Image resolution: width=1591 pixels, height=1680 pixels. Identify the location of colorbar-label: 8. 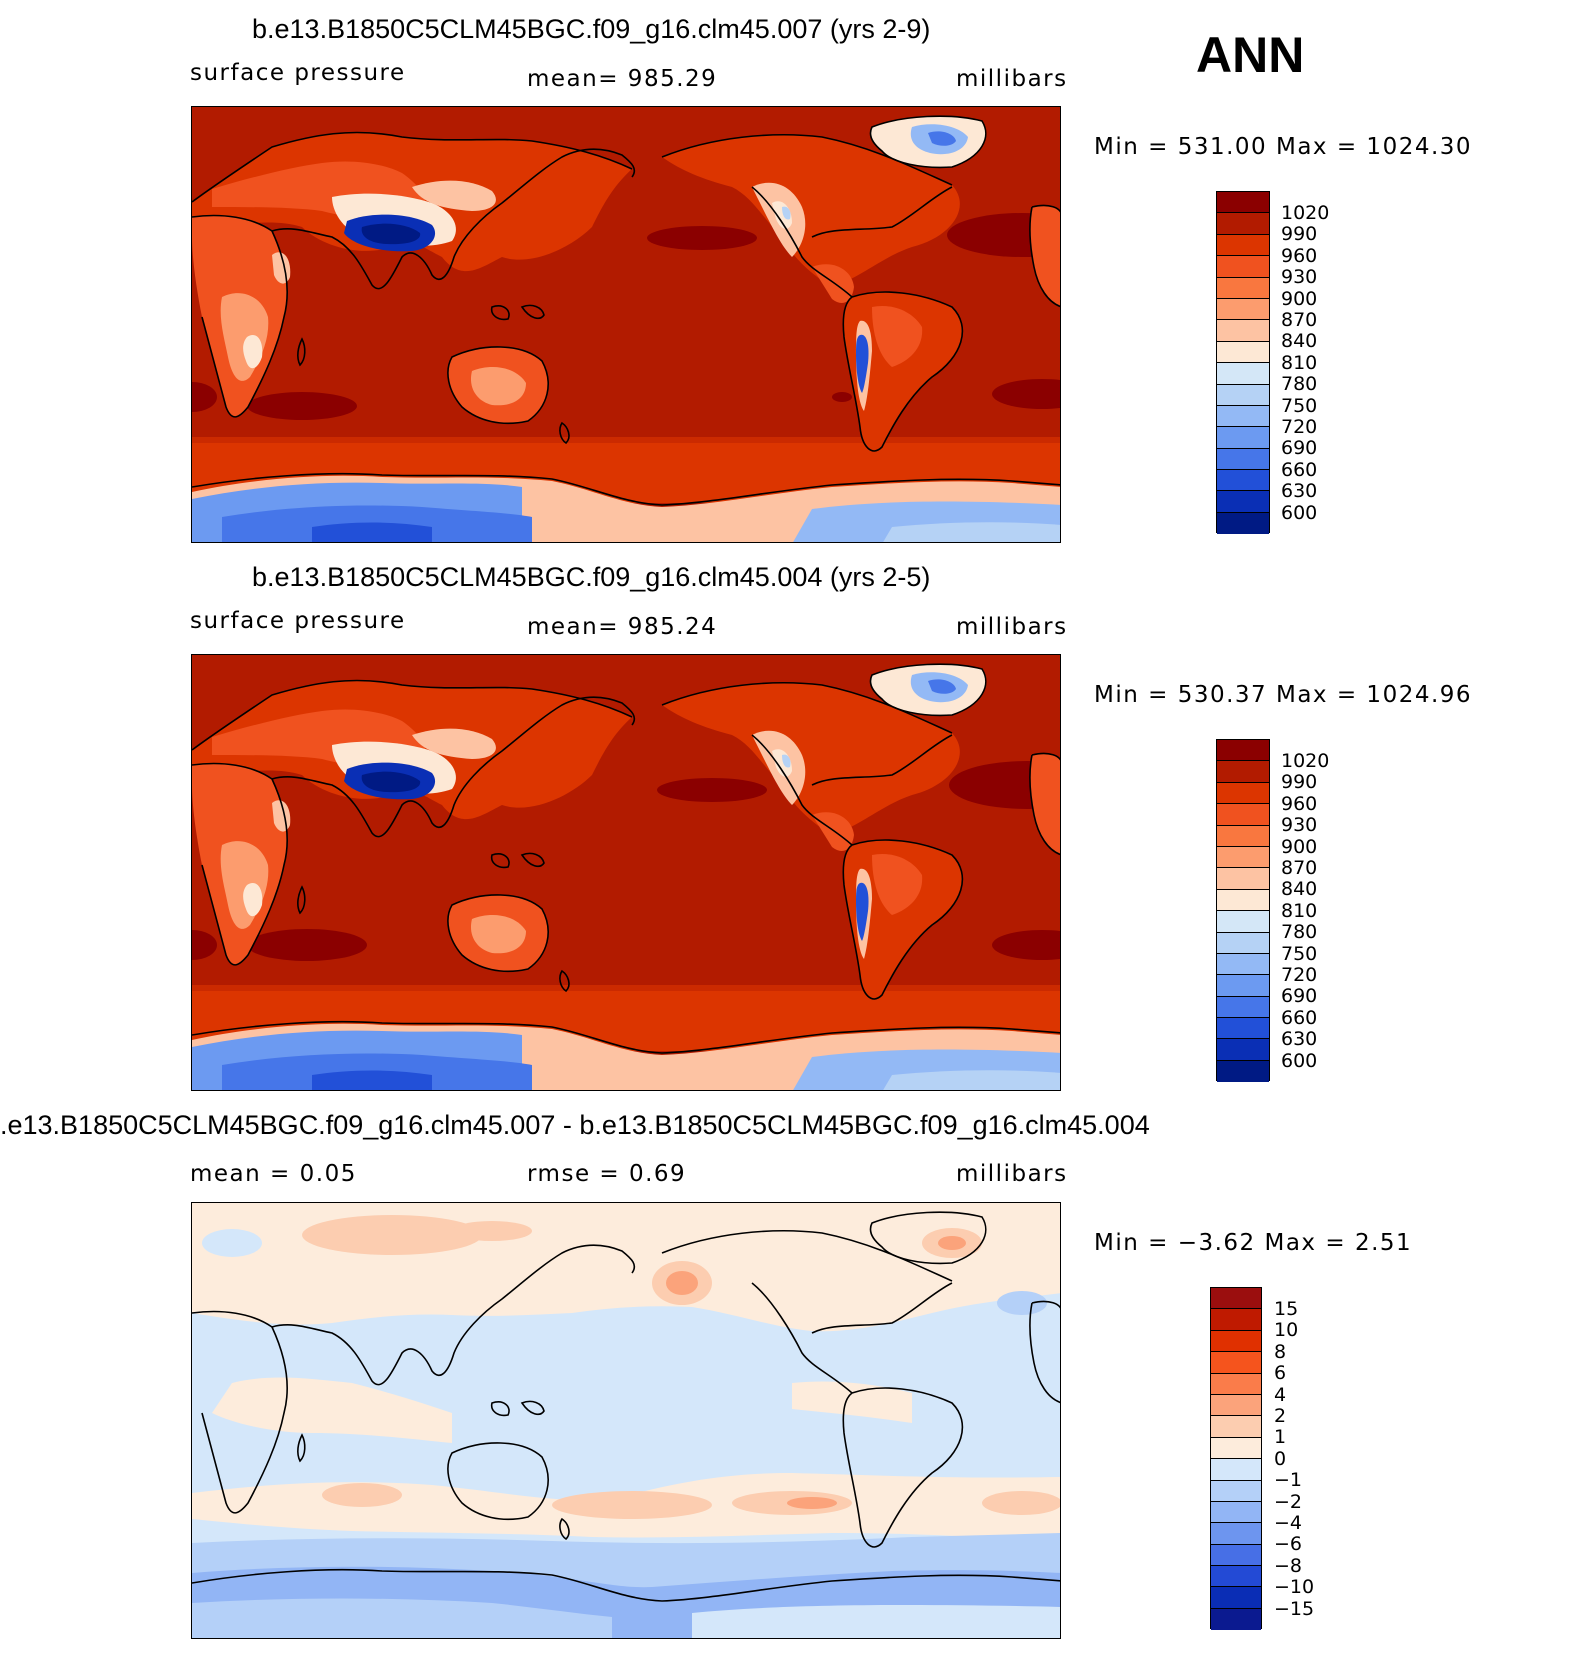
(1280, 1351).